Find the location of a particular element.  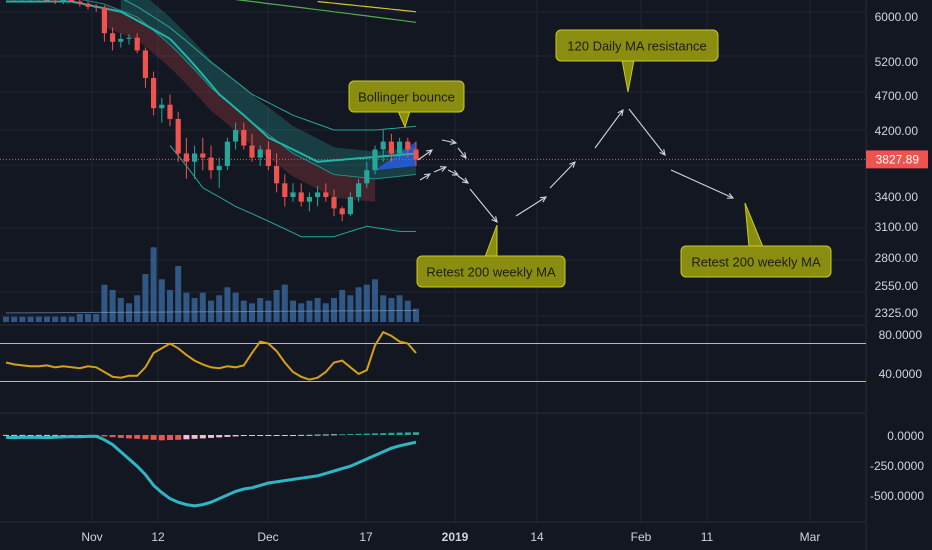

bb-lower-line is located at coordinates (292, 191).